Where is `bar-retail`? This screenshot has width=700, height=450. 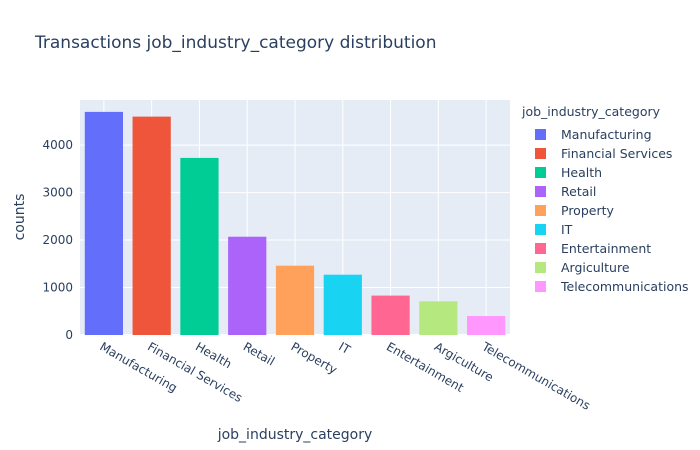
bar-retail is located at coordinates (247, 285).